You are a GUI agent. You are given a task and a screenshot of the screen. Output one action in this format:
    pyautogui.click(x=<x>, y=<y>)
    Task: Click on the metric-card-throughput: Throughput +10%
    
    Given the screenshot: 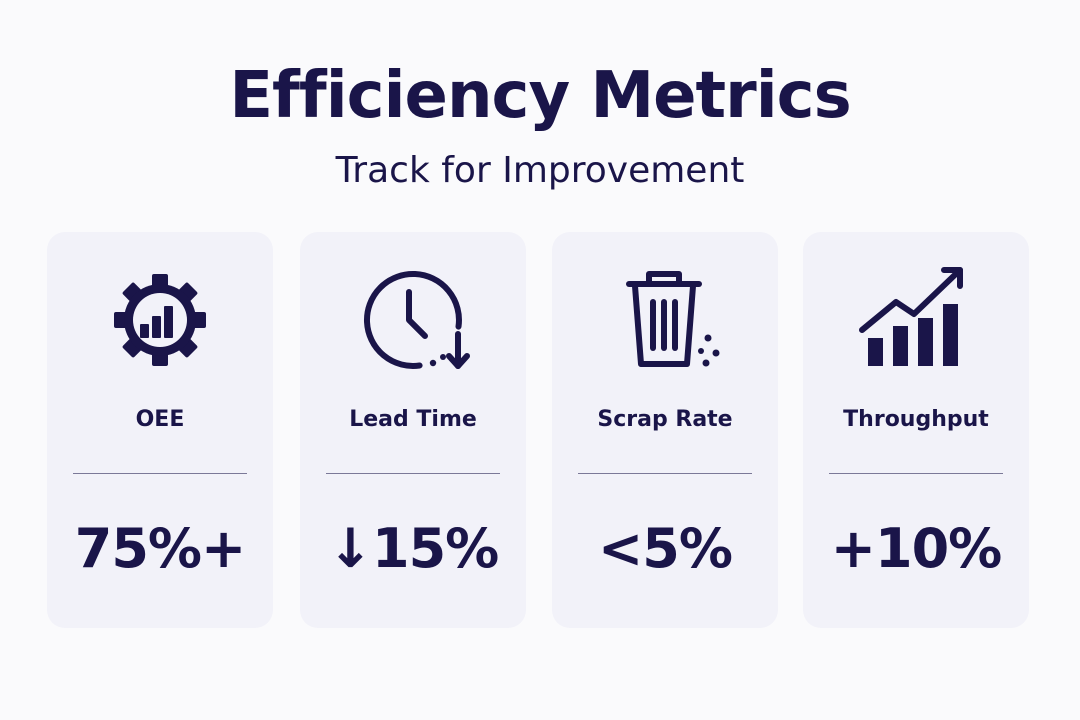 What is the action you would take?
    pyautogui.click(x=916, y=430)
    